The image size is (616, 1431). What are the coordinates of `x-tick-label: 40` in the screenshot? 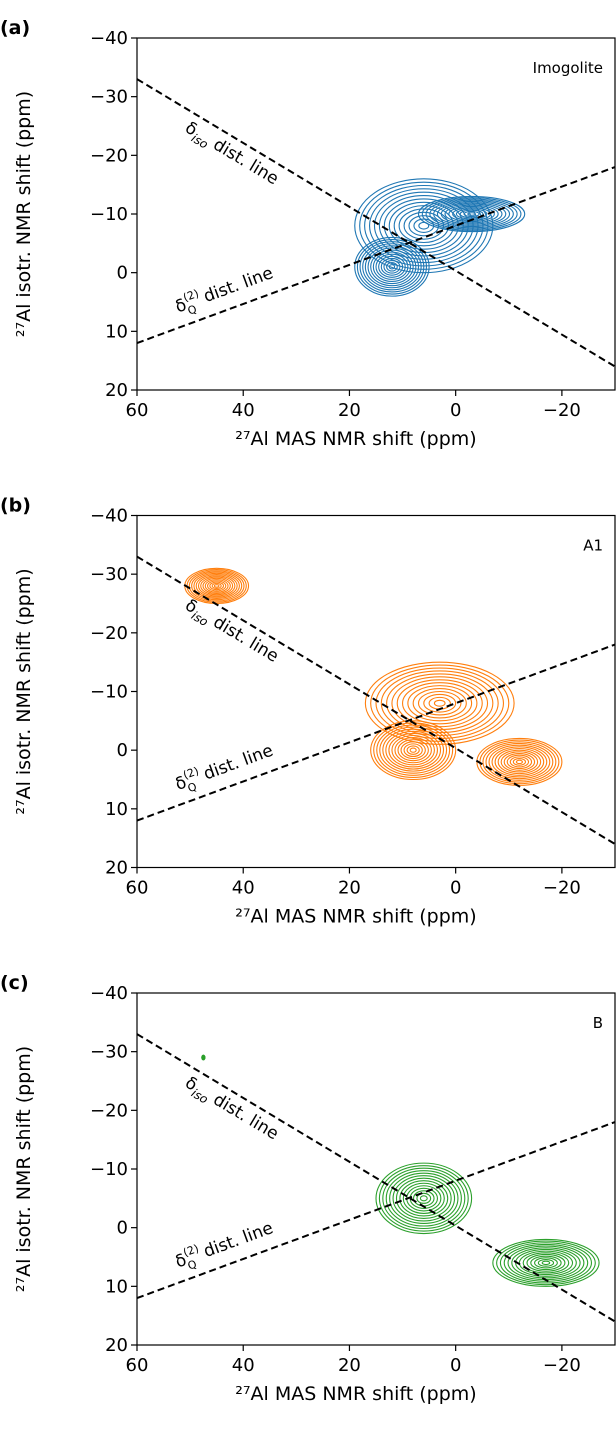 It's located at (243, 888).